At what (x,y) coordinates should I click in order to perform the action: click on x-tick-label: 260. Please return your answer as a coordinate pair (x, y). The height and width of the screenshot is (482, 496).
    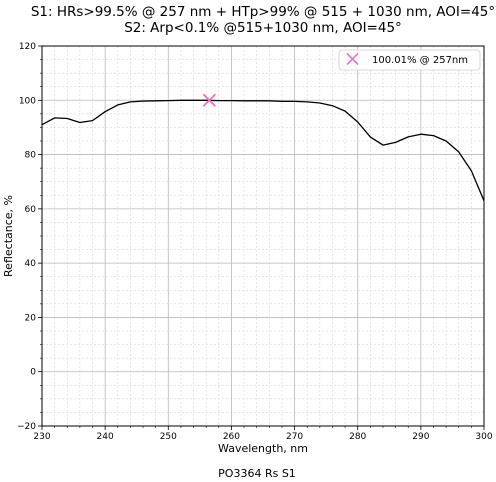
    Looking at the image, I should click on (231, 437).